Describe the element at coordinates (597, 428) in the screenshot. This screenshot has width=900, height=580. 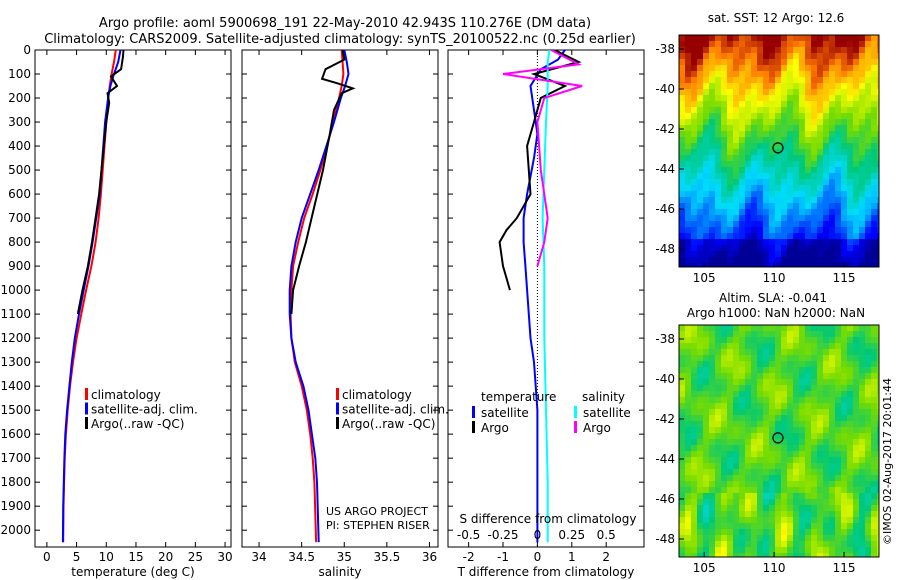
I see `legend-label: Argo` at that location.